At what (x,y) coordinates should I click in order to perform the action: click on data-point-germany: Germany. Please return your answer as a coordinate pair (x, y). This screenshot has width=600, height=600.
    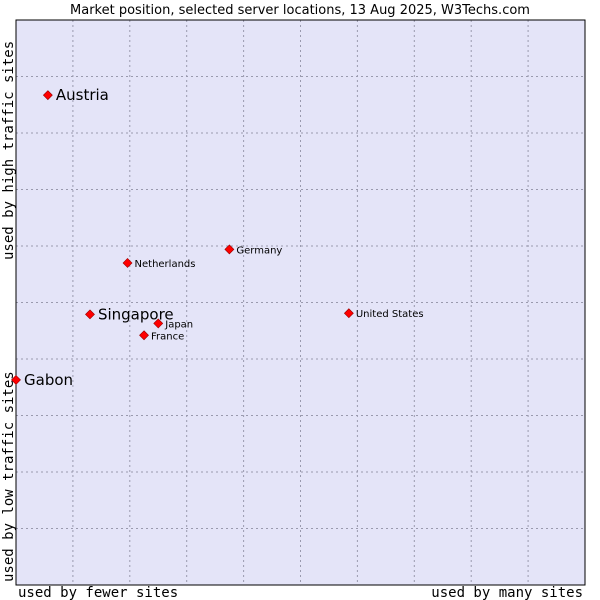
    Looking at the image, I should click on (253, 250).